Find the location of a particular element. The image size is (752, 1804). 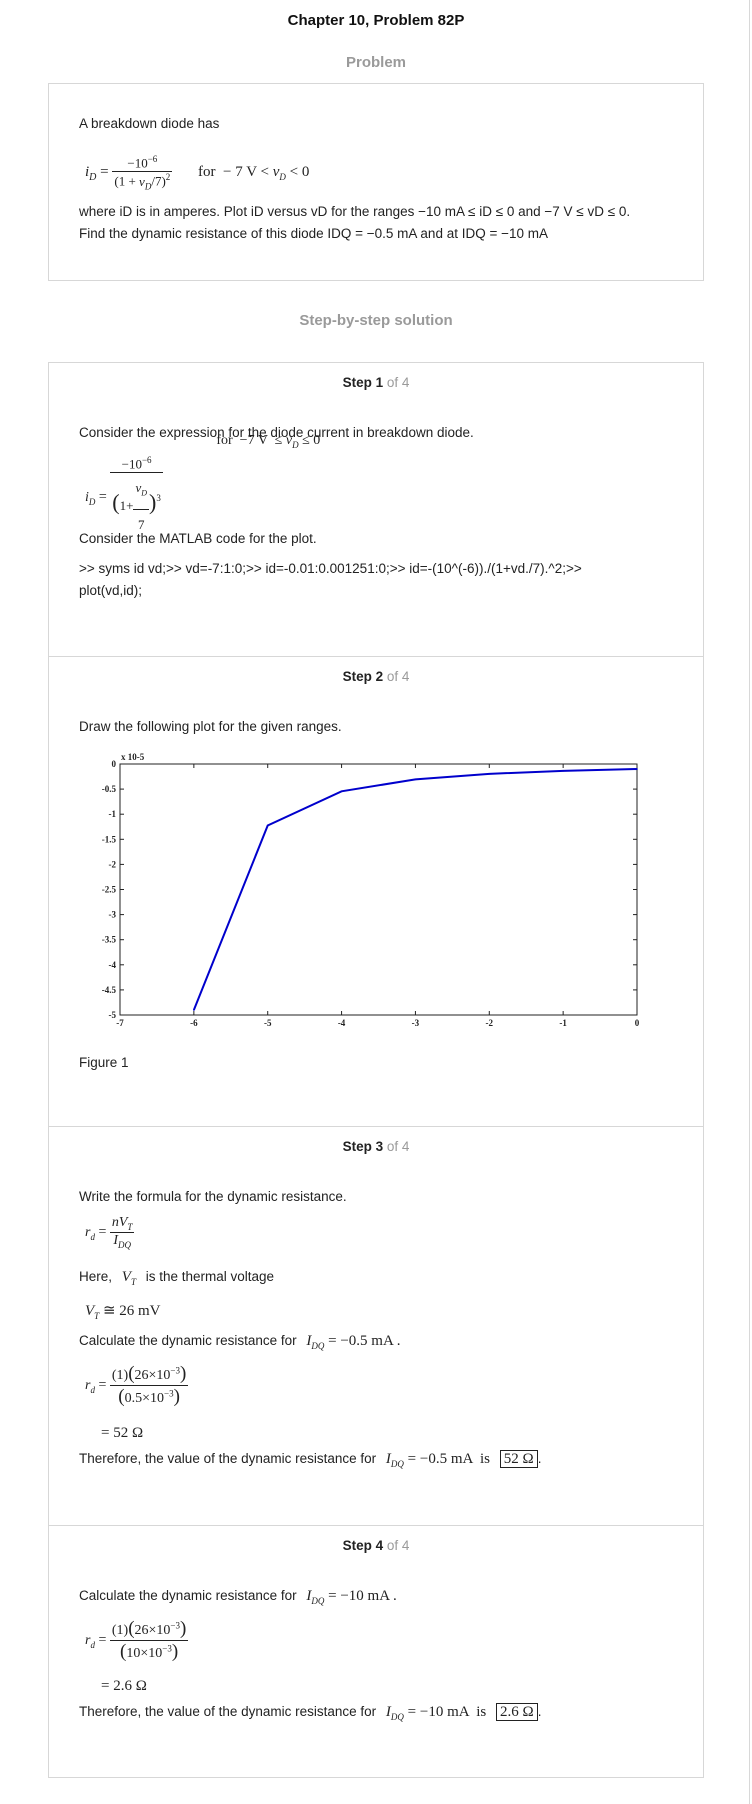

plot-area is located at coordinates (378, 889).